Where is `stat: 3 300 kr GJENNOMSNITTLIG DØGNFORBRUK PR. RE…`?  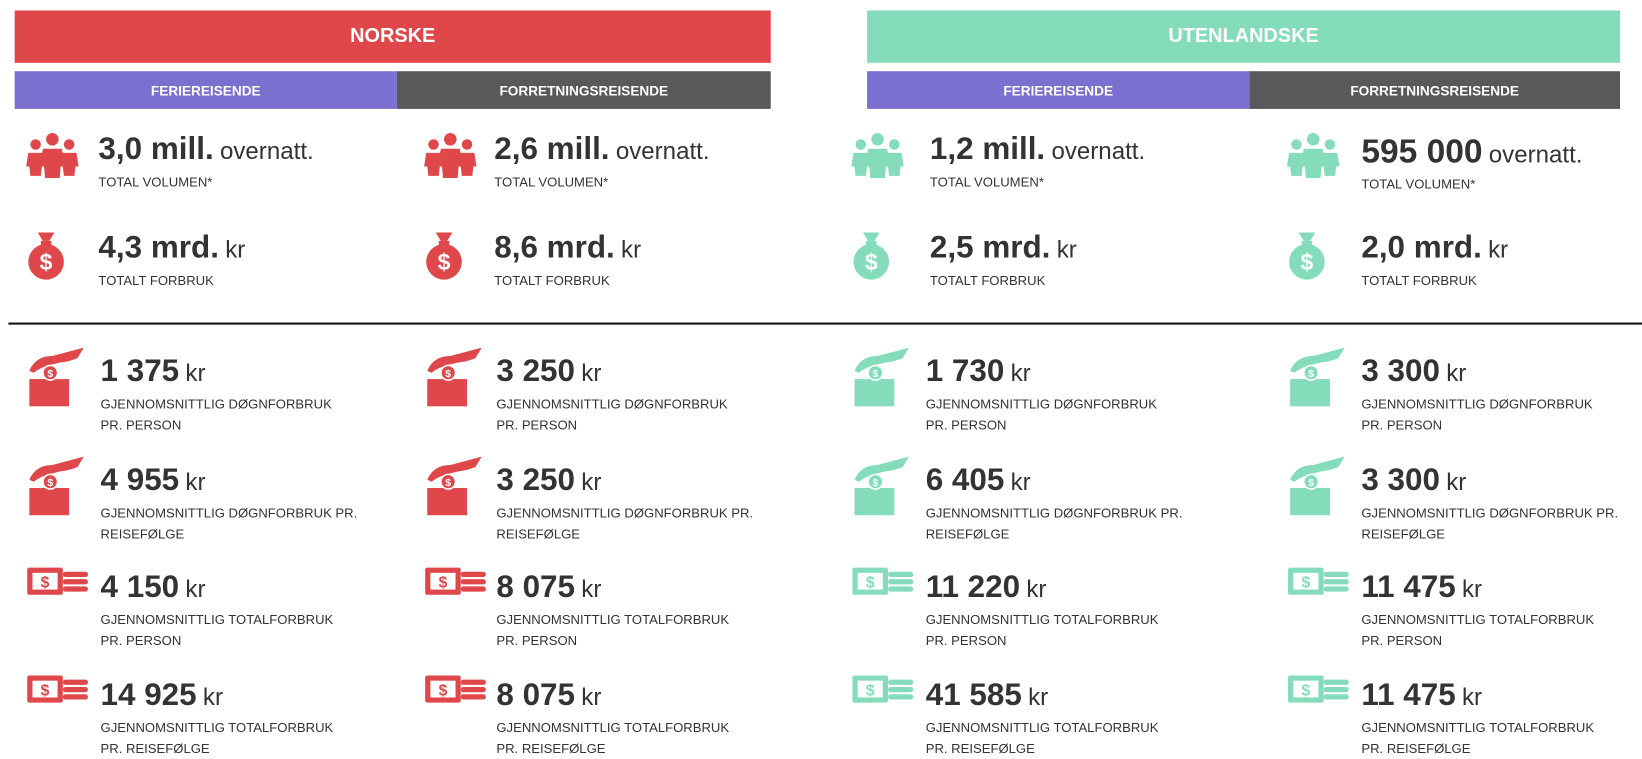 stat: 3 300 kr GJENNOMSNITTLIG DØGNFORBRUK PR. RE… is located at coordinates (1489, 504).